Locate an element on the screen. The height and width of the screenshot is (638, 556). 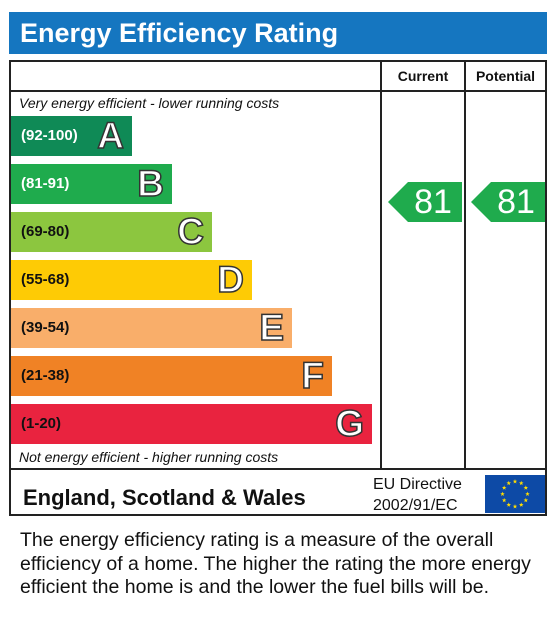
potential-rating-value: 81 is located at coordinates (516, 202).